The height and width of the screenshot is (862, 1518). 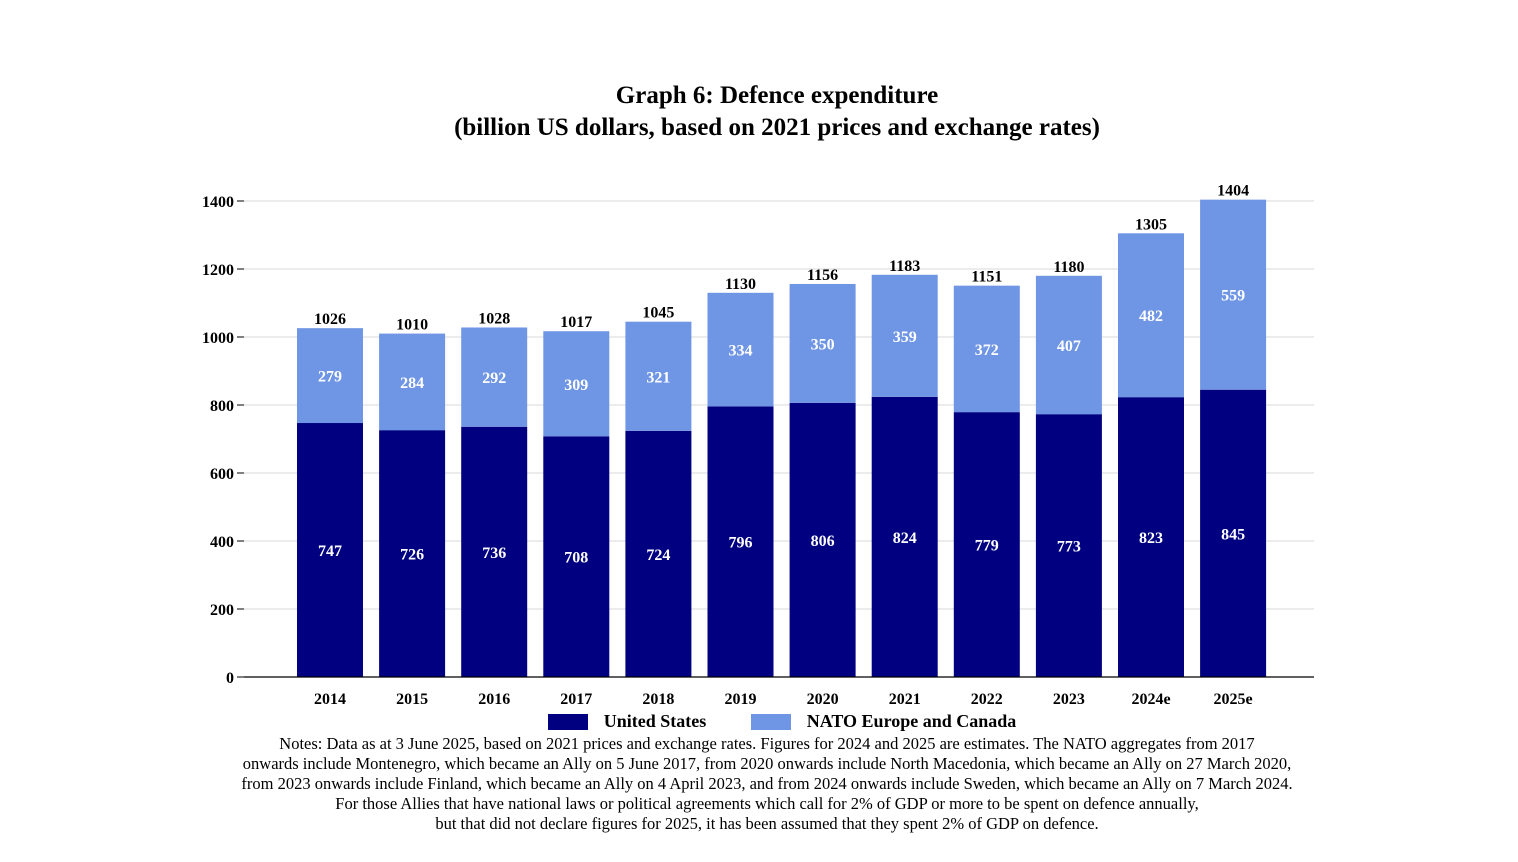 I want to click on bar-nato-europe-canada-2024e, so click(x=1151, y=315).